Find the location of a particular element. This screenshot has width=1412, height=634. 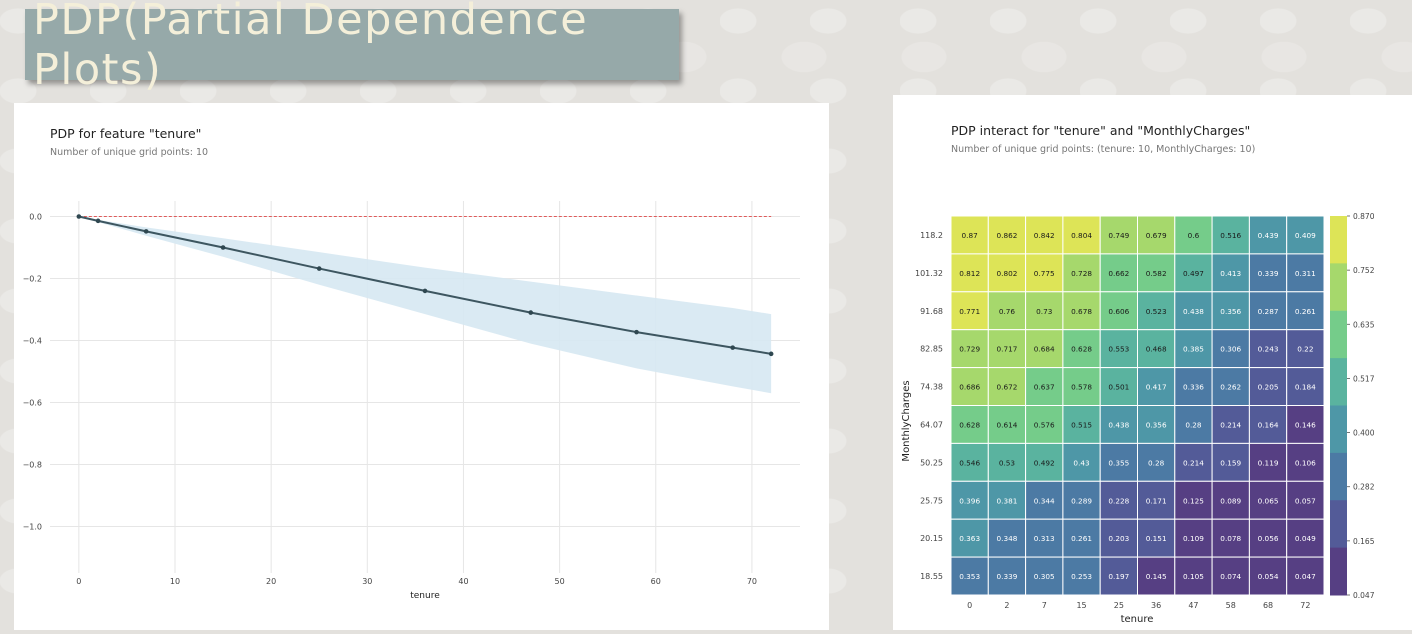

heatmap-cell-value: 0.125 is located at coordinates (1193, 500).